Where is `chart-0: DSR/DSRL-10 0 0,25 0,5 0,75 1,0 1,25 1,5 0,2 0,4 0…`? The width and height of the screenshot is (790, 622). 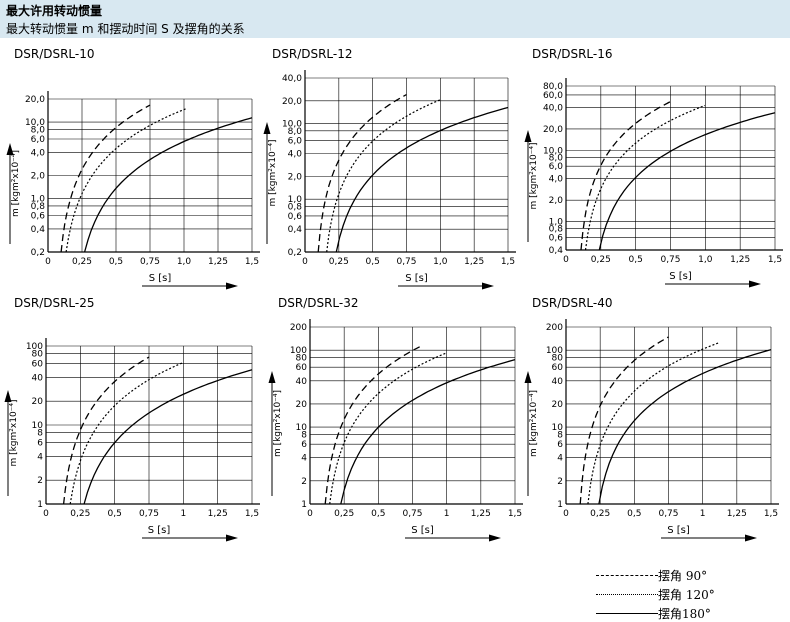 chart-0: DSR/DSRL-10 0 0,25 0,5 0,75 1,0 1,25 1,5 0,2 0,4 0… is located at coordinates (133, 168).